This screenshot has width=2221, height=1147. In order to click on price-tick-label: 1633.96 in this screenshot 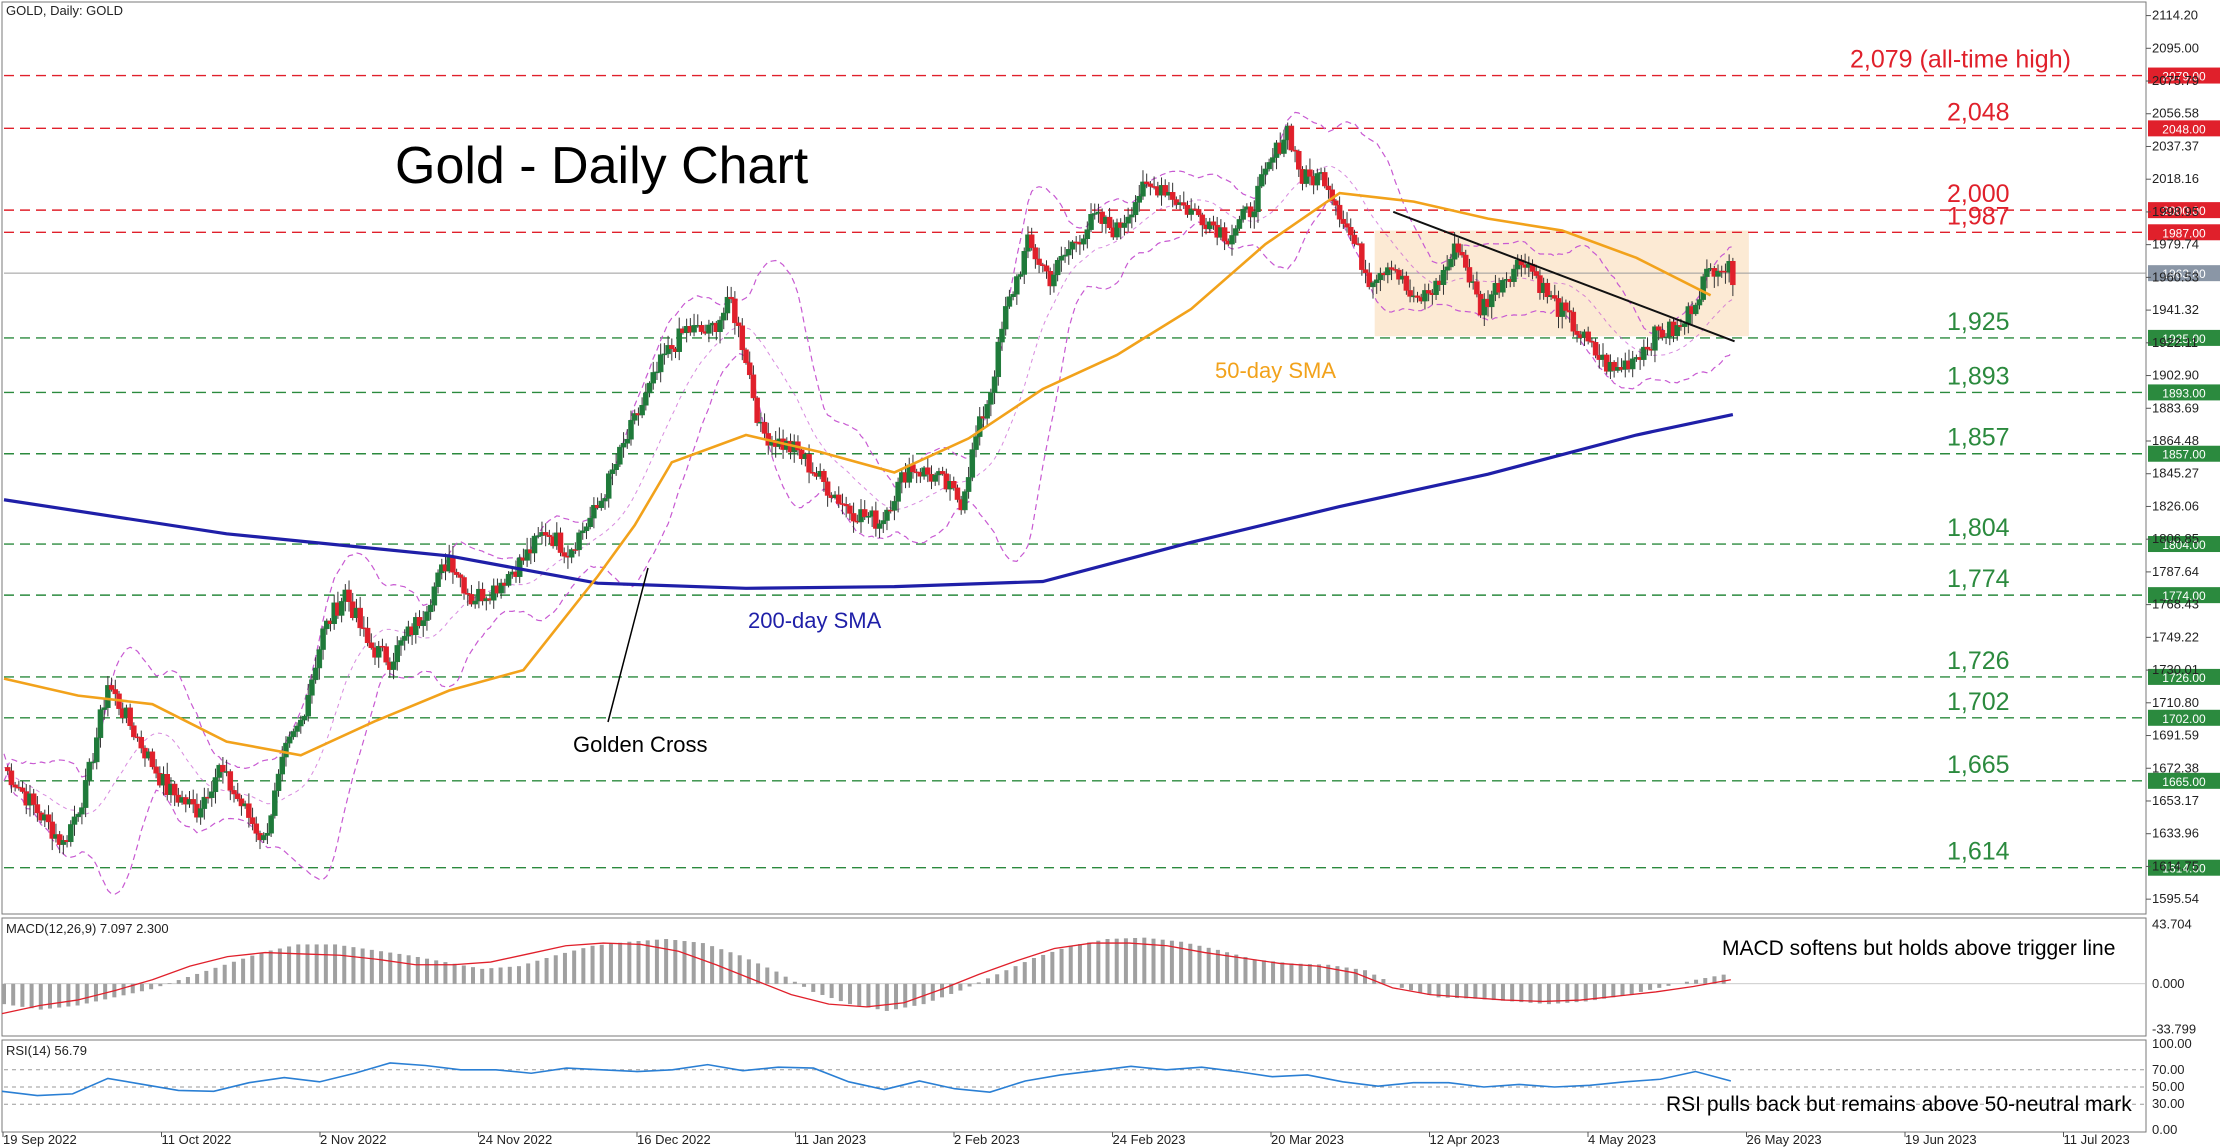, I will do `click(2175, 833)`.